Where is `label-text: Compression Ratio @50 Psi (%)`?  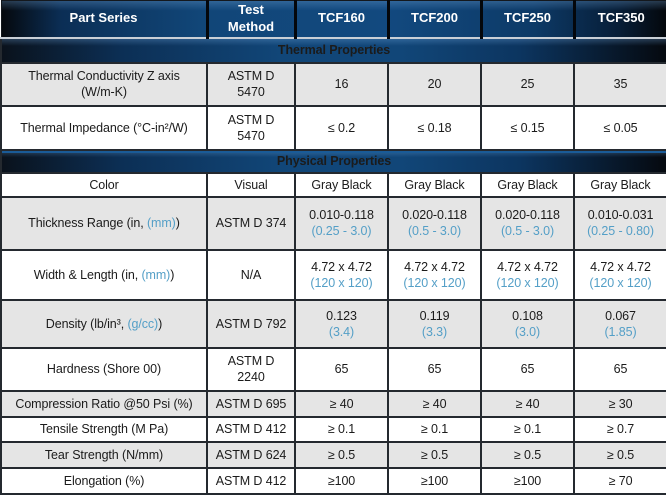
label-text: Compression Ratio @50 Psi (%) is located at coordinates (104, 403).